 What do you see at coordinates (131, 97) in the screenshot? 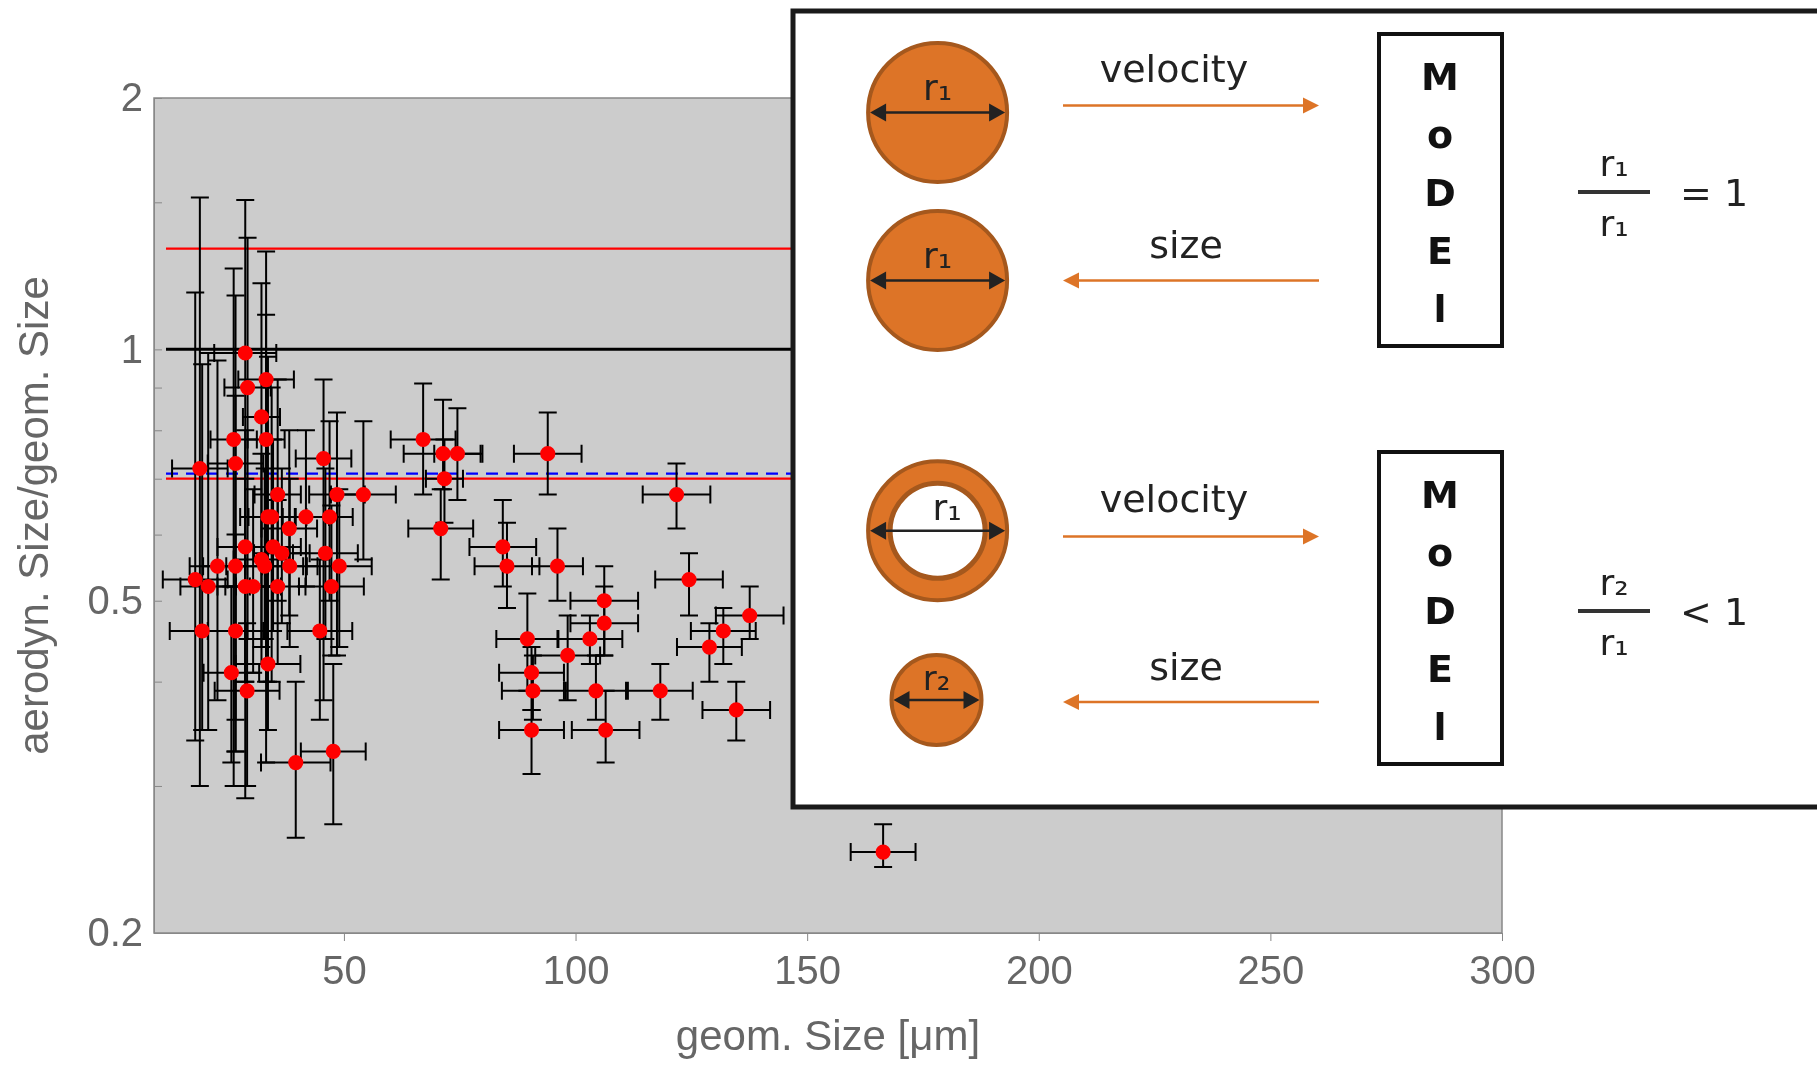
I see `y-tick-label: 2` at bounding box center [131, 97].